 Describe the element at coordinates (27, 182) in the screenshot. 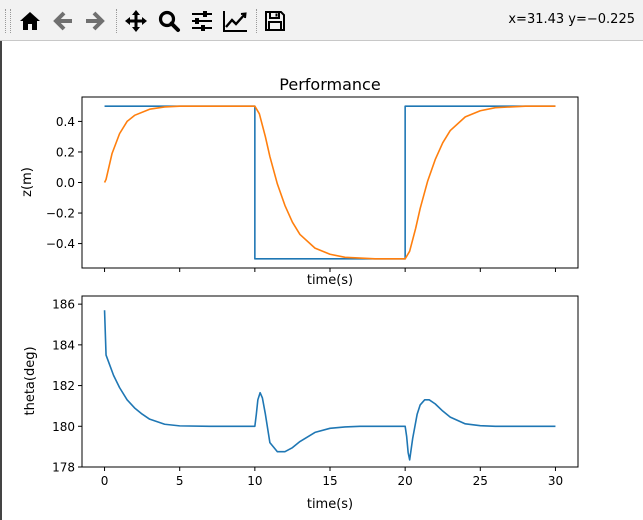

I see `top-ylabel: z(m)` at that location.